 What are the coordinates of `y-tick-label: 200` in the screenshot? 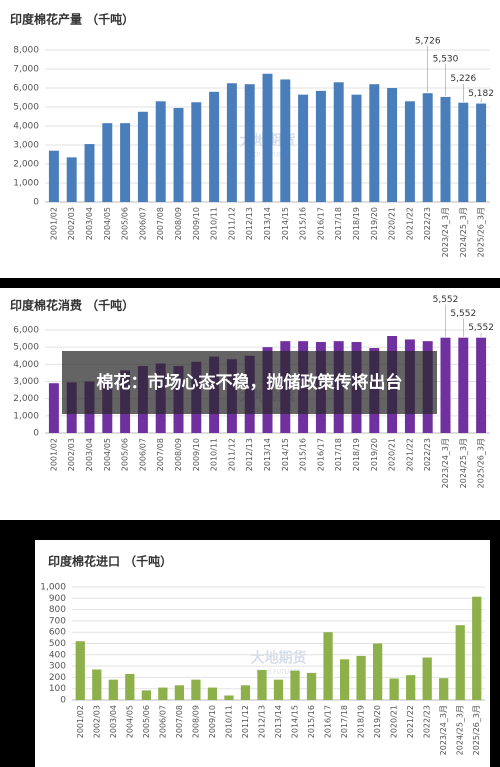 It's located at (57, 678).